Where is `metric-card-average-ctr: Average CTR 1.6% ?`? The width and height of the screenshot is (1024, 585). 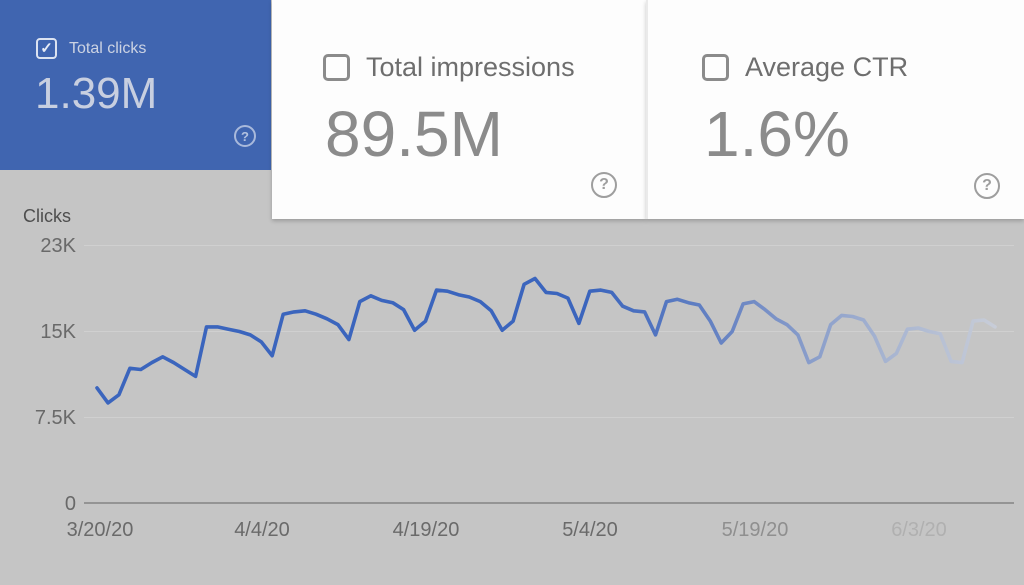 metric-card-average-ctr: Average CTR 1.6% ? is located at coordinates (835, 109).